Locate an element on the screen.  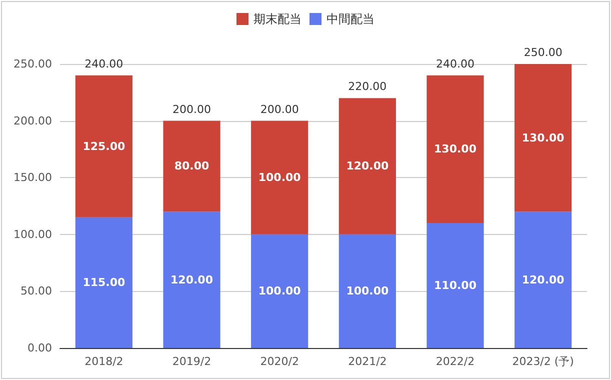
x-tick-label: 2018/2 is located at coordinates (104, 361).